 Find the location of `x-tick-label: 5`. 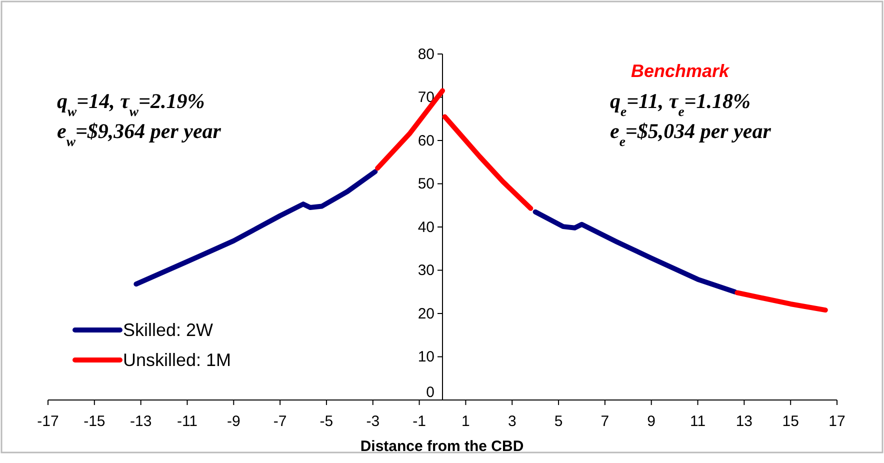

x-tick-label: 5 is located at coordinates (558, 421).